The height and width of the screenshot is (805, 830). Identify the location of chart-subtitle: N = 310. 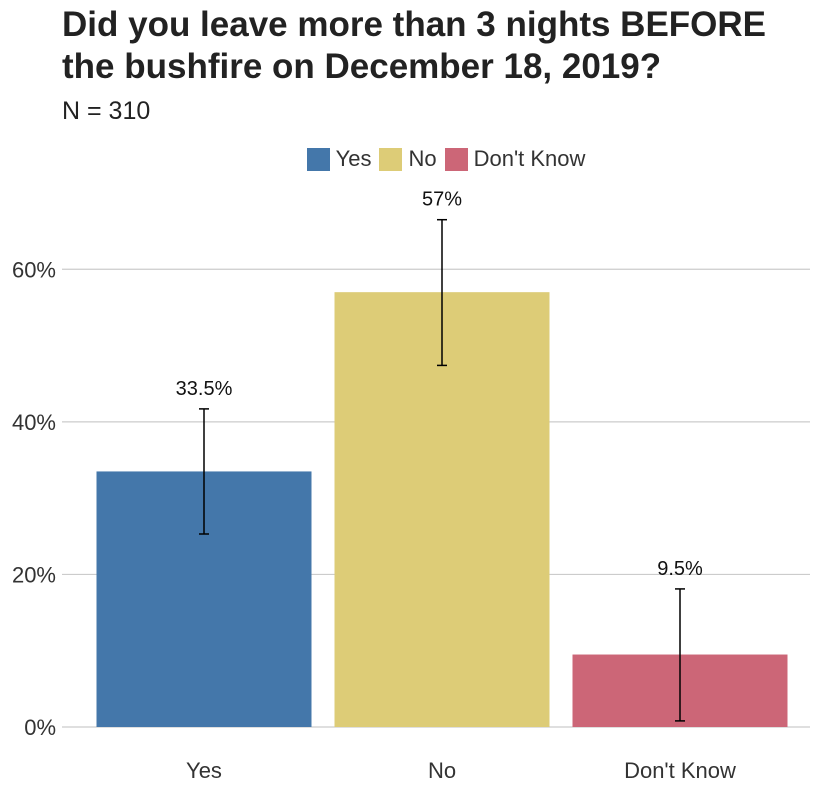
(106, 111).